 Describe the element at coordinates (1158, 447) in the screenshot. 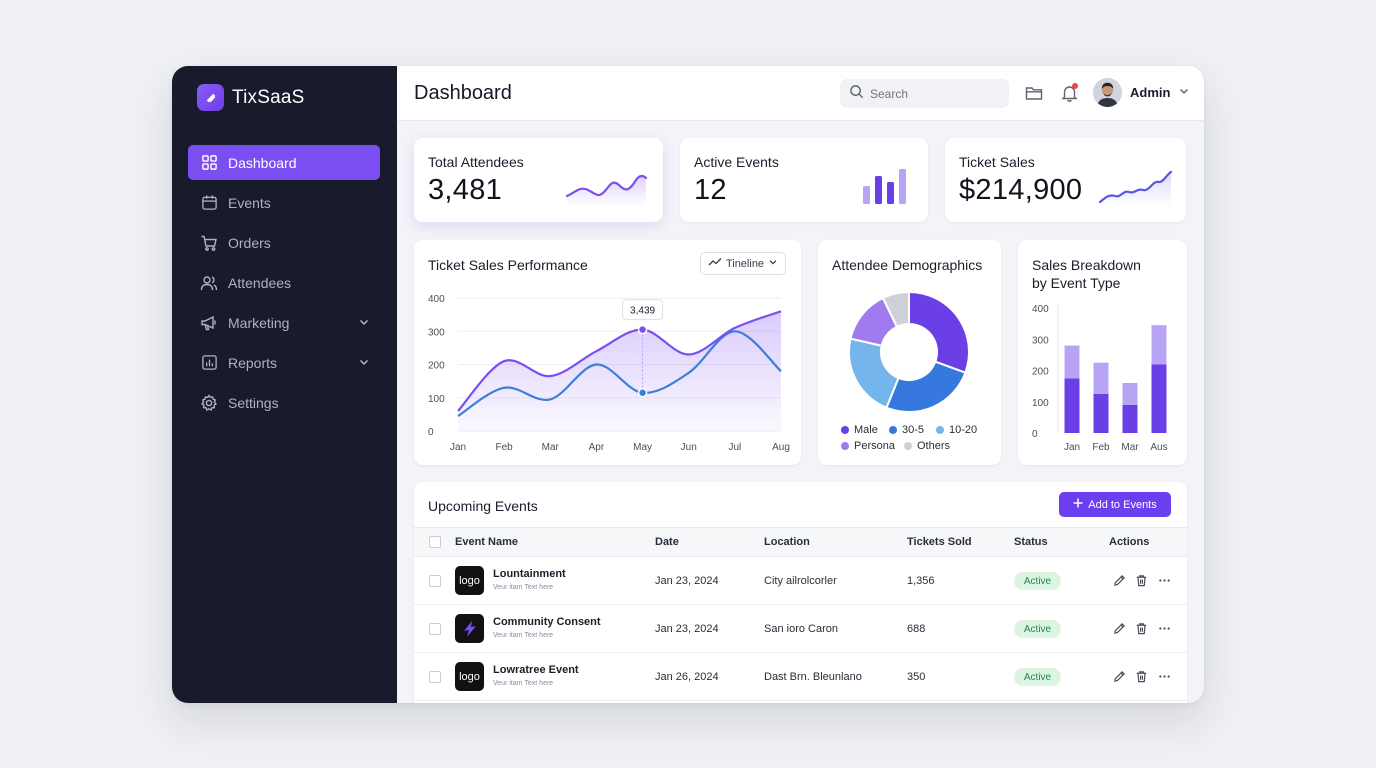

I see `x-tick-label: Aus` at that location.